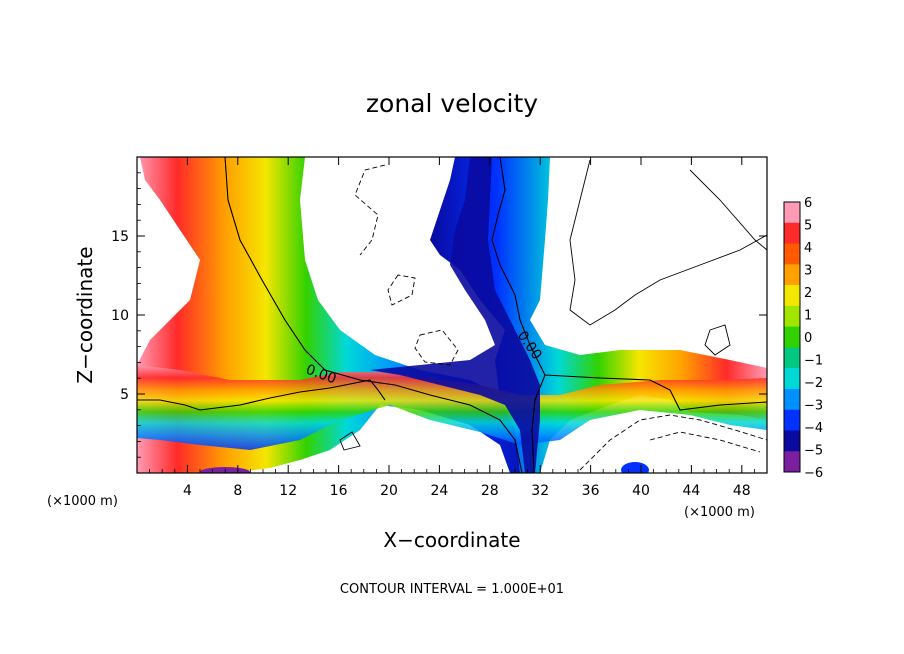 This screenshot has height=654, width=904. What do you see at coordinates (452, 103) in the screenshot?
I see `chart-title: zonal velocity` at bounding box center [452, 103].